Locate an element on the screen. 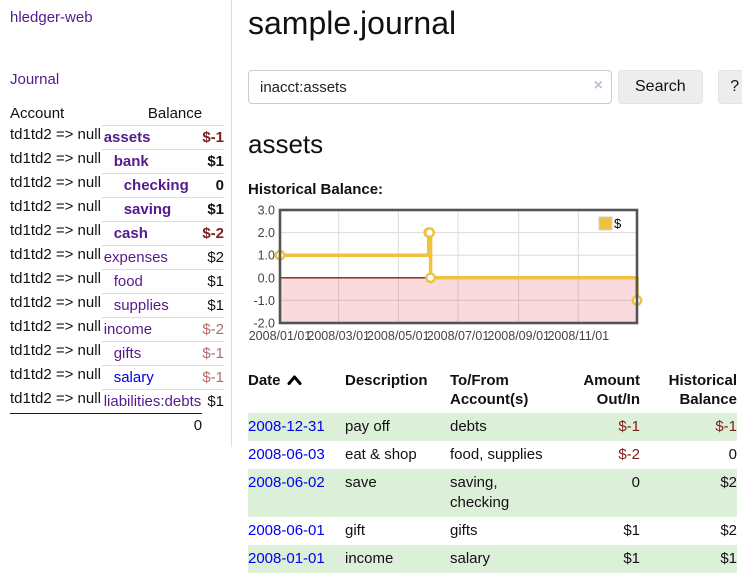 Image resolution: width=742 pixels, height=582 pixels. register-header-historical-balance: Historical Balance is located at coordinates (702, 390).